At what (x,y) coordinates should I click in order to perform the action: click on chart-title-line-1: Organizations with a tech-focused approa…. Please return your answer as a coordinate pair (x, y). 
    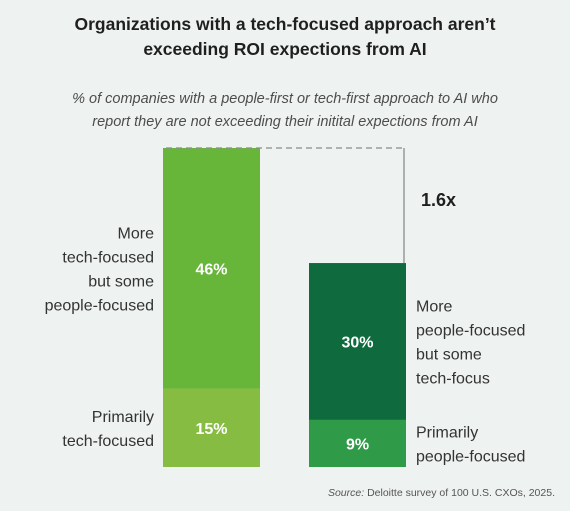
    Looking at the image, I should click on (284, 24).